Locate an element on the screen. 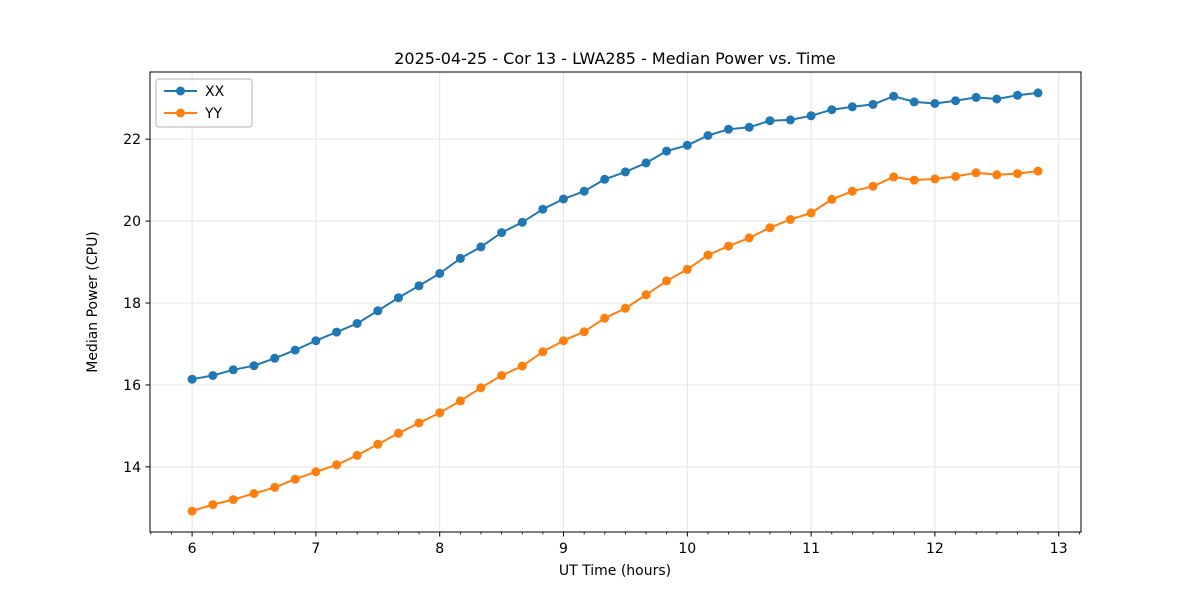 Image resolution: width=1200 pixels, height=600 pixels. legend: XX YY is located at coordinates (204, 103).